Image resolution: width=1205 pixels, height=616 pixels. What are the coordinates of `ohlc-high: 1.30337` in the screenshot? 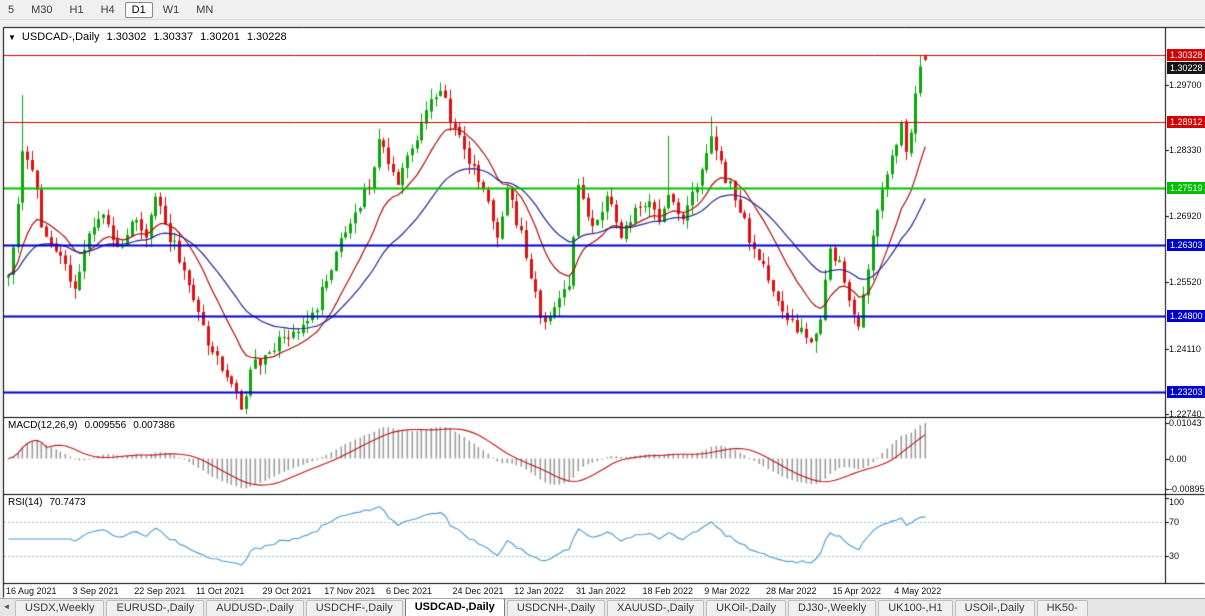 It's located at (173, 37).